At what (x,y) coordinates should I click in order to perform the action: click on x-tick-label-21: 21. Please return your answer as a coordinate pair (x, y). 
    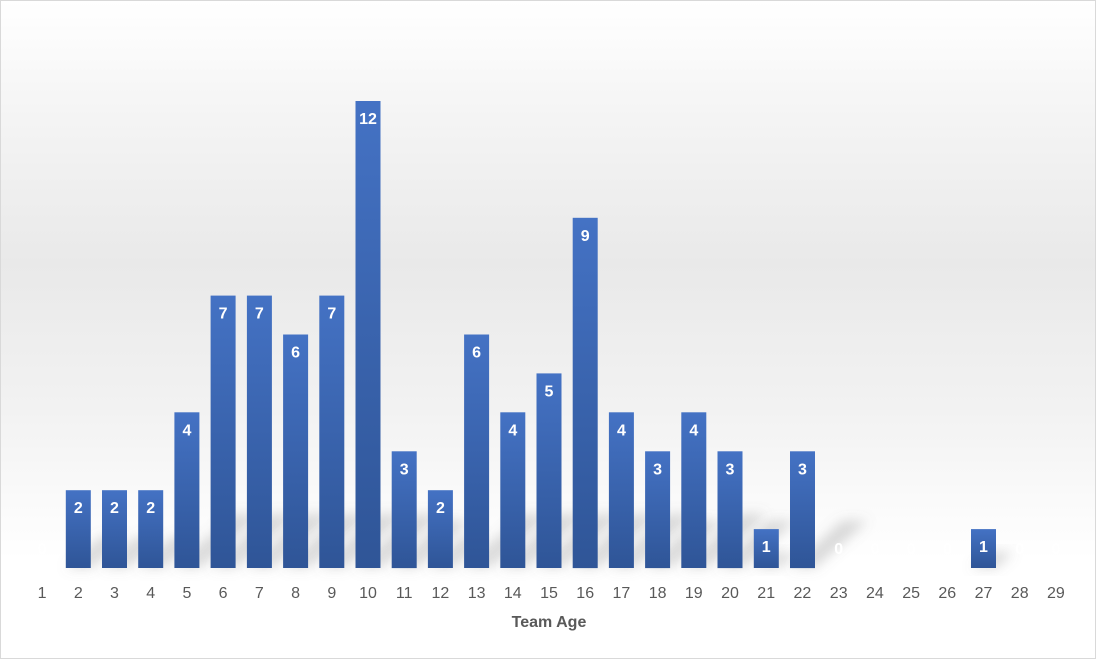
    Looking at the image, I should click on (766, 593).